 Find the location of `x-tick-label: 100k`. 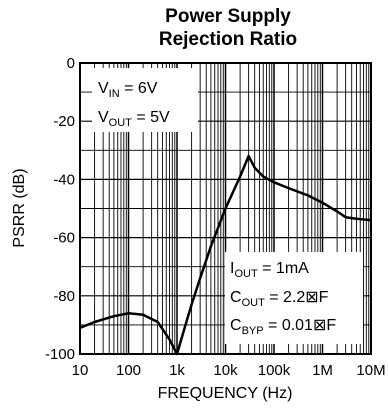

x-tick-label: 100k is located at coordinates (274, 370).